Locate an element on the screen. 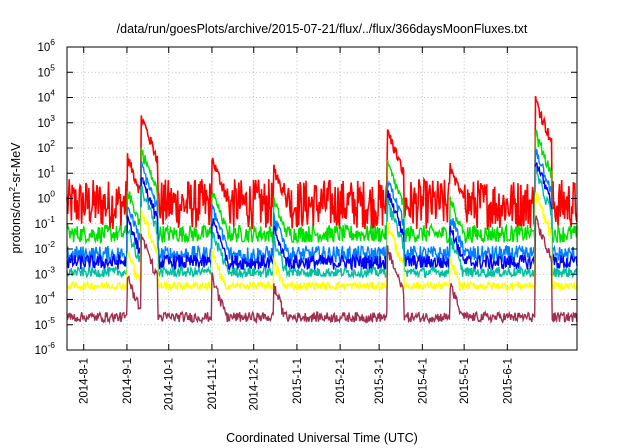 This screenshot has width=640, height=448. x-tick-label: 2015-4-1 is located at coordinates (423, 381).